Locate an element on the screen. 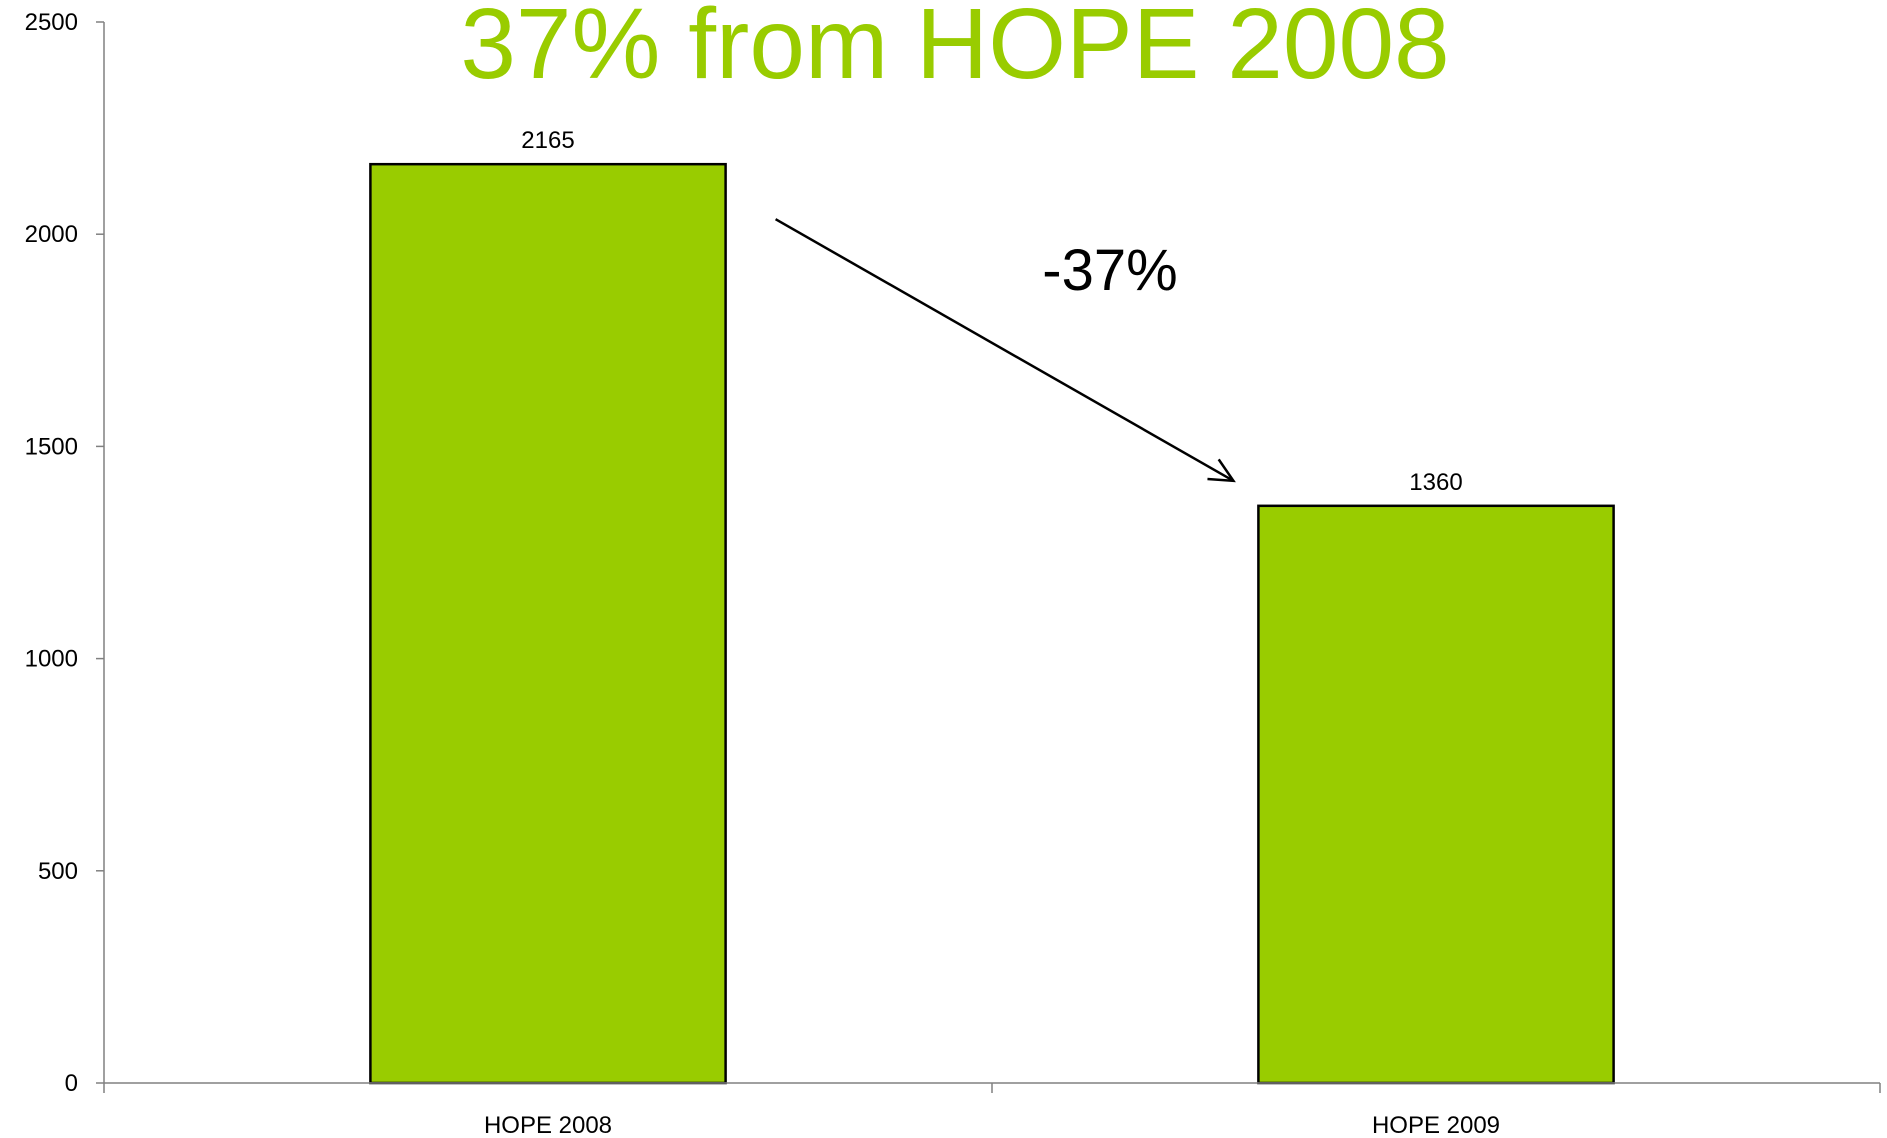 The image size is (1887, 1138). change-arrow-head is located at coordinates (1221, 470).